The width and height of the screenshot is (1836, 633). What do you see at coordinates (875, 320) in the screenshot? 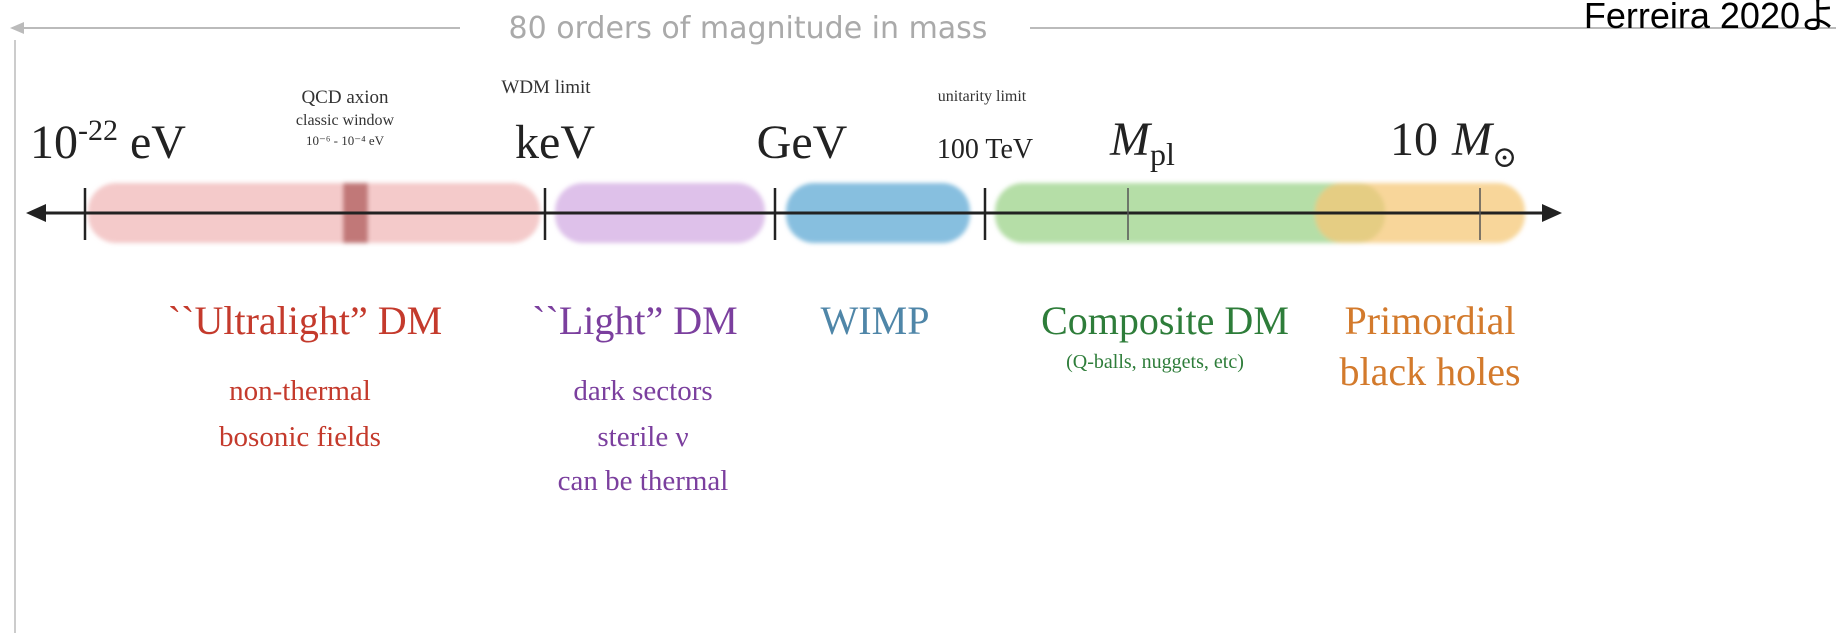
I see `category-name: WIMP` at bounding box center [875, 320].